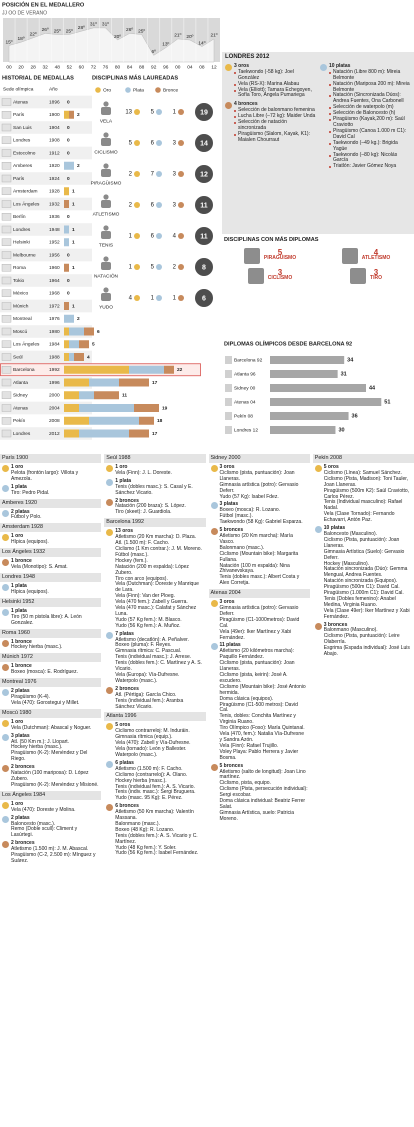 Image resolution: width=414 pixels, height=1127 pixels. I want to click on legend-label: Oro, so click(107, 90).